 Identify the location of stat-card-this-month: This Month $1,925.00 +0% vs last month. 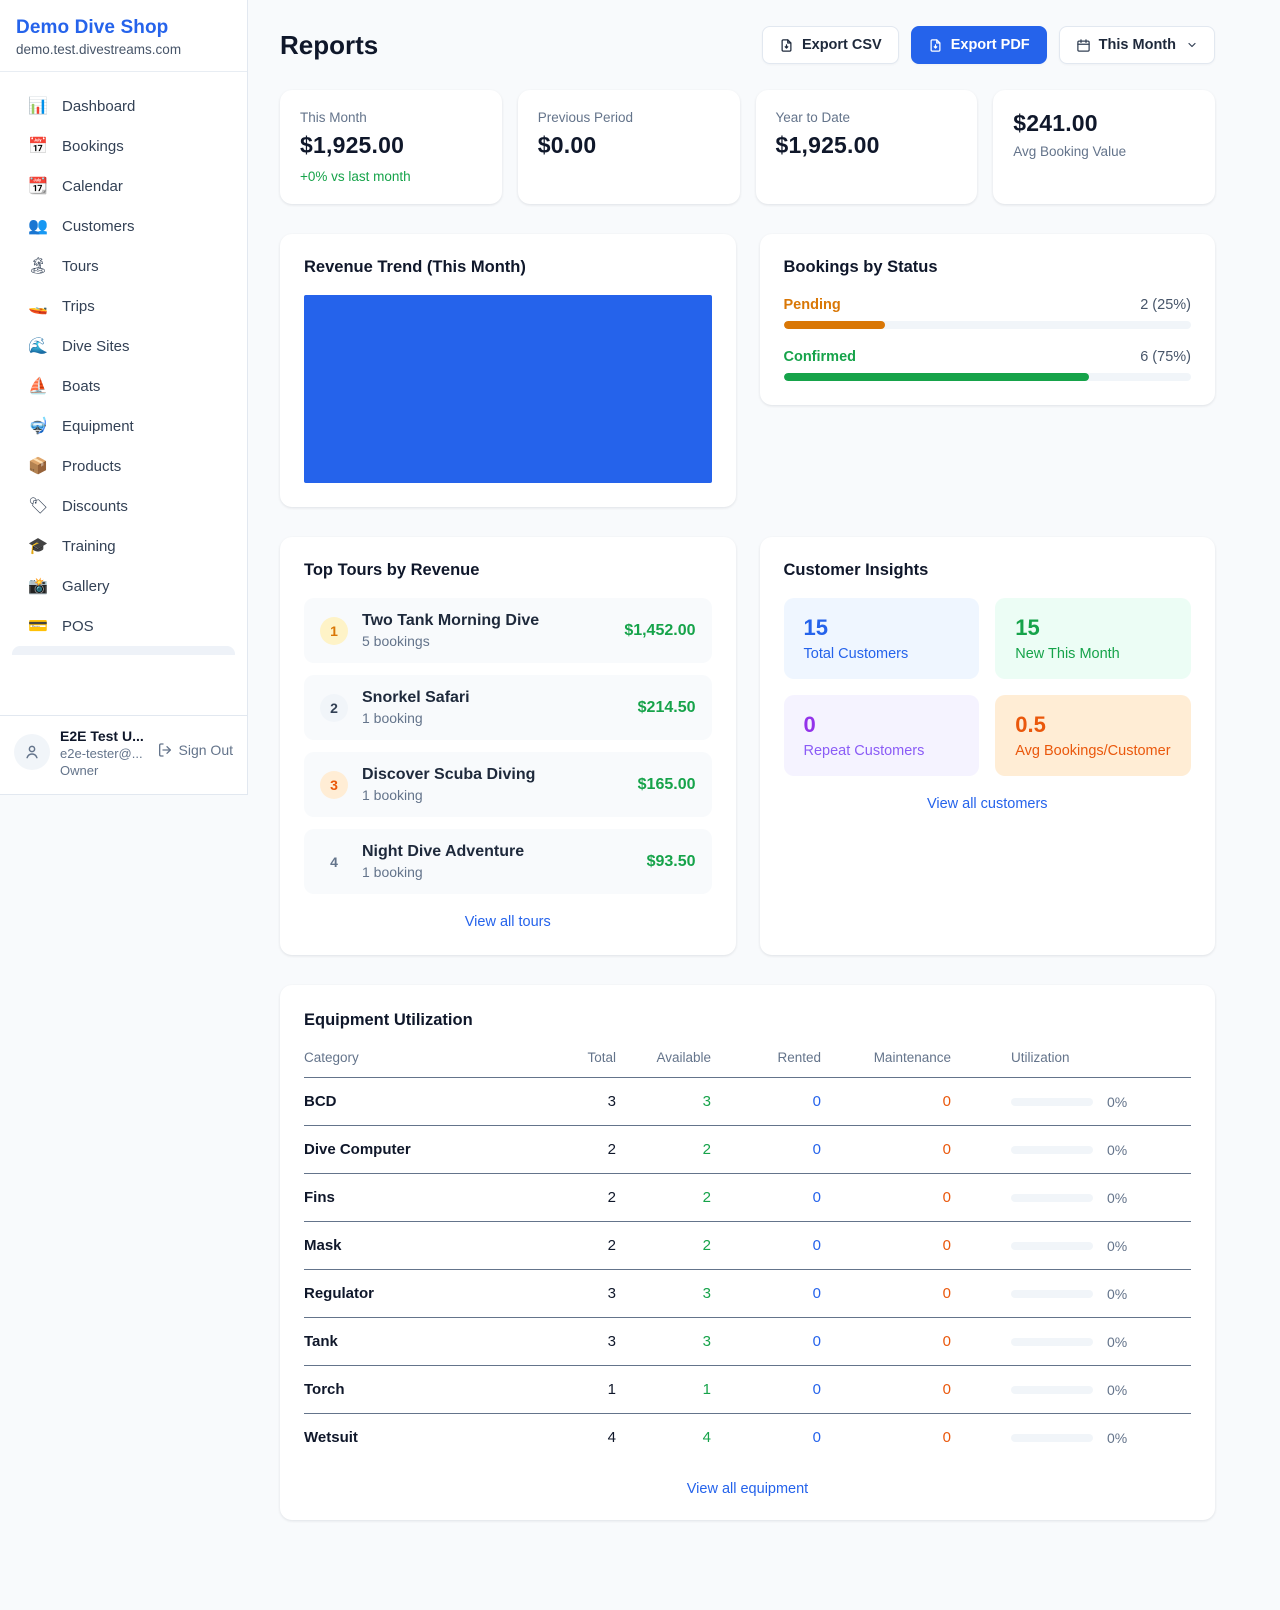
(391, 147).